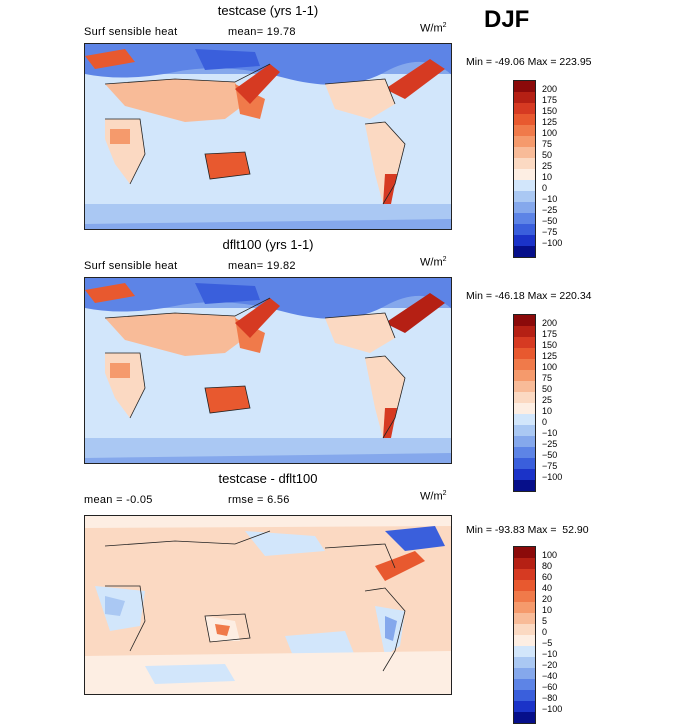  I want to click on colorbar-label: 5, so click(545, 621).